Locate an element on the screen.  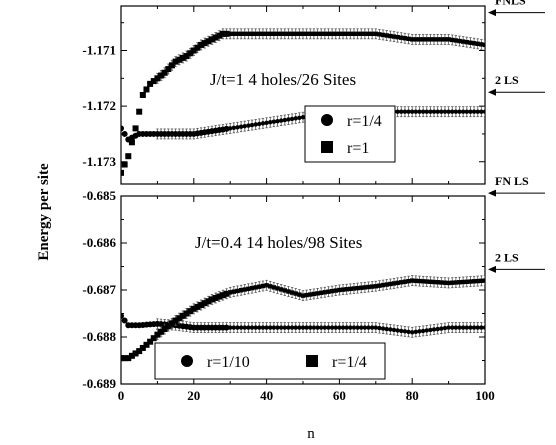
reference-label: 2 LS is located at coordinates (507, 257).